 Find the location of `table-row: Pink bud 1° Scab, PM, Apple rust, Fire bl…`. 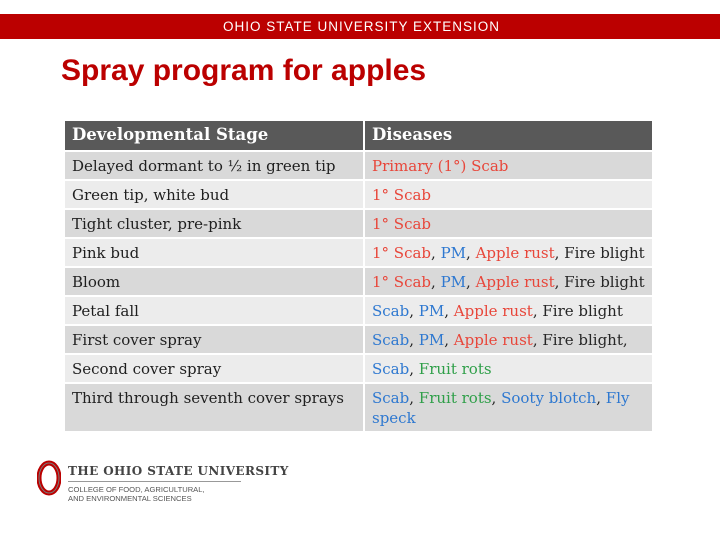

table-row: Pink bud 1° Scab, PM, Apple rust, Fire bl… is located at coordinates (358, 252).